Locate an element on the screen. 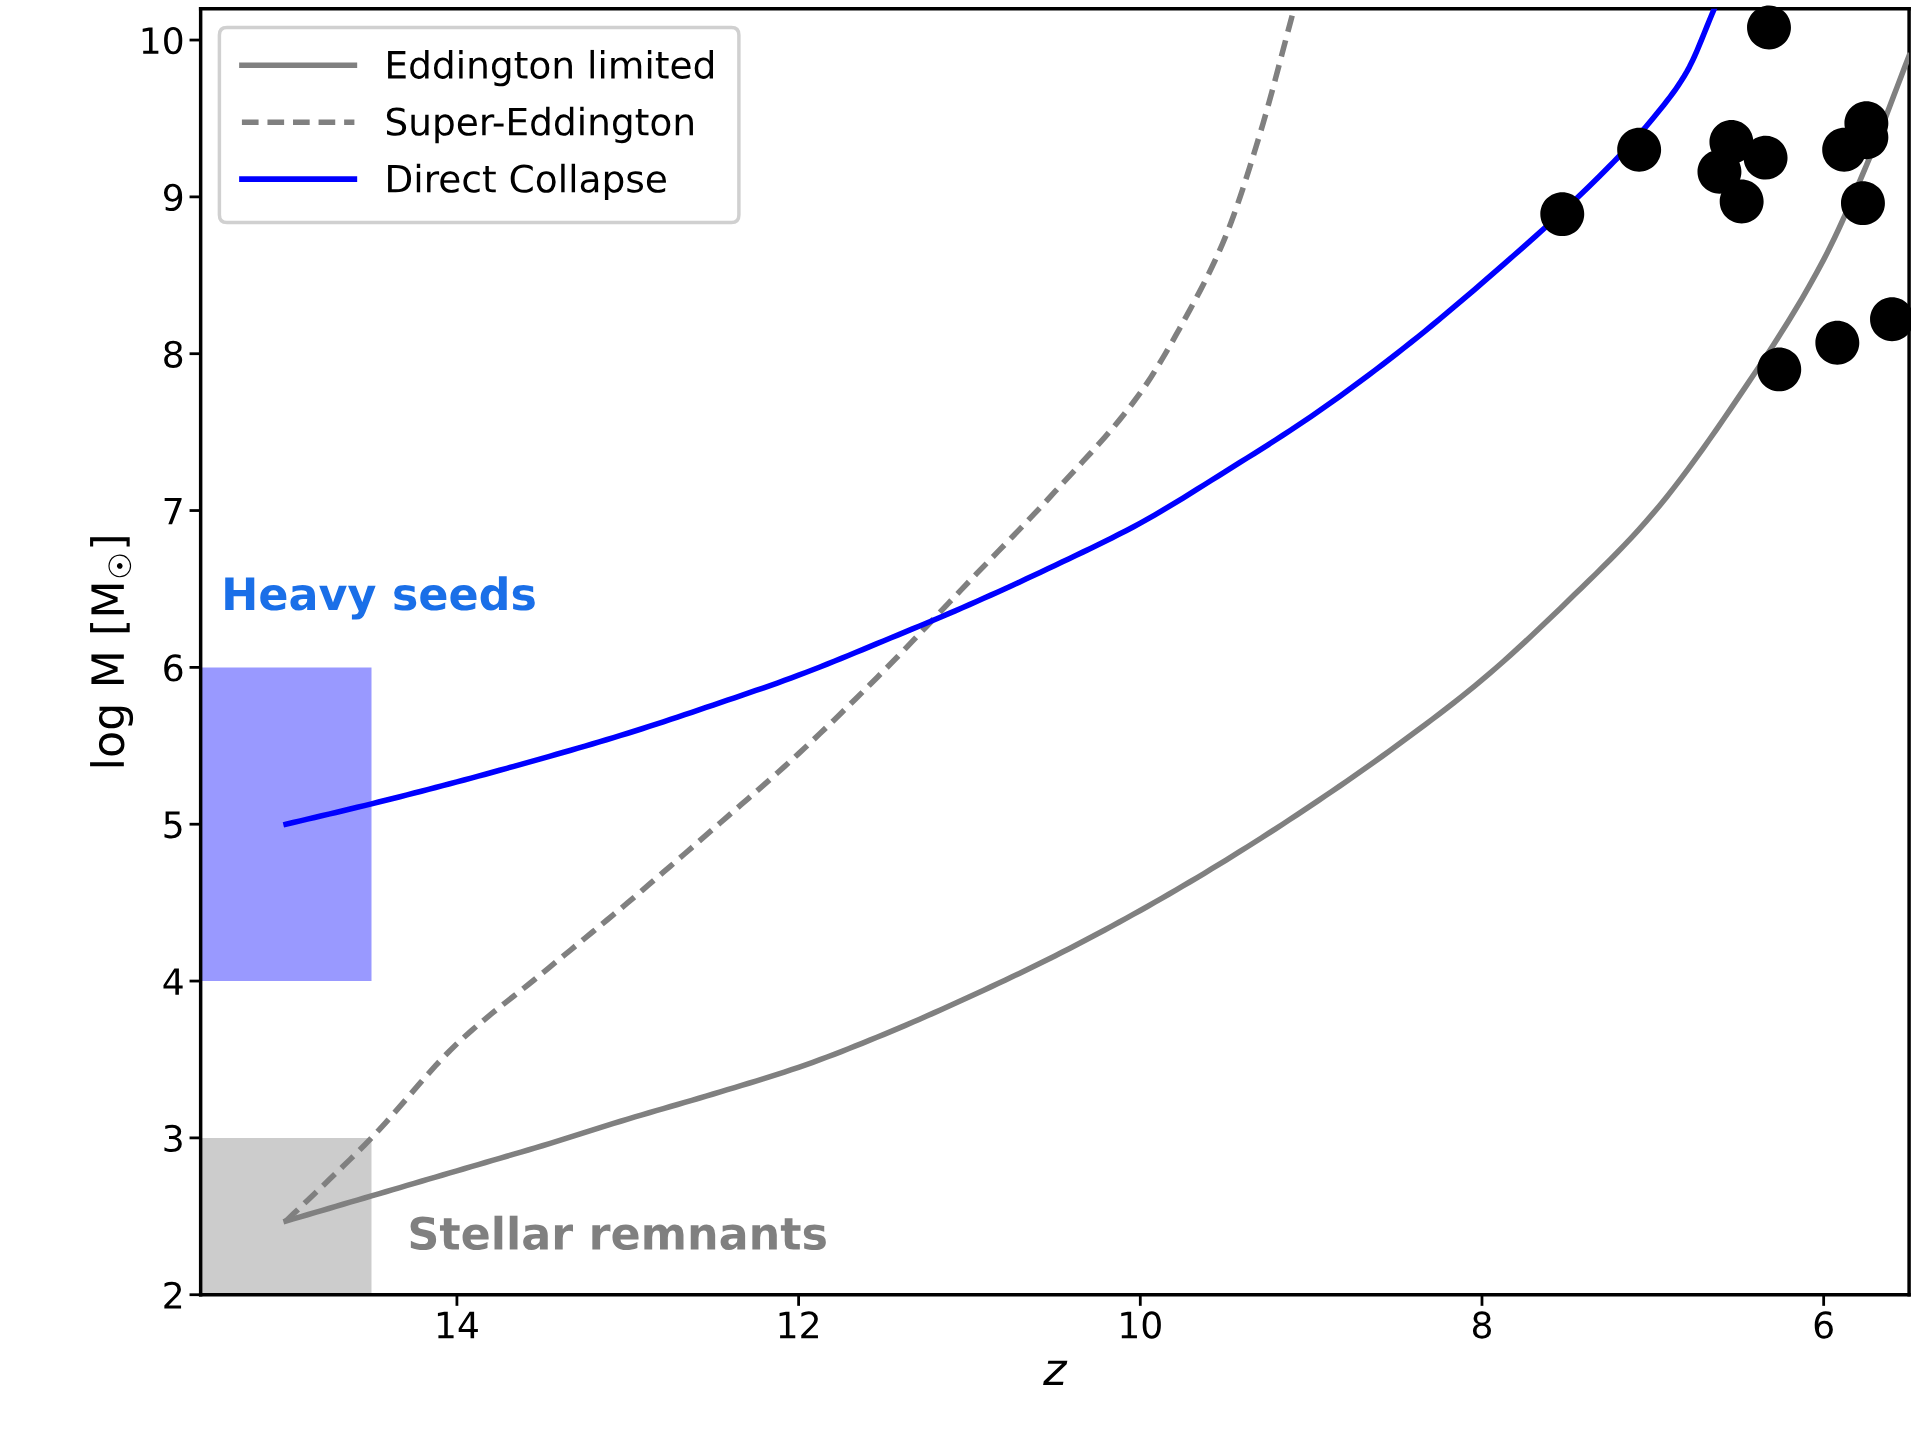  annotation: Stellar remnants is located at coordinates (618, 1233).